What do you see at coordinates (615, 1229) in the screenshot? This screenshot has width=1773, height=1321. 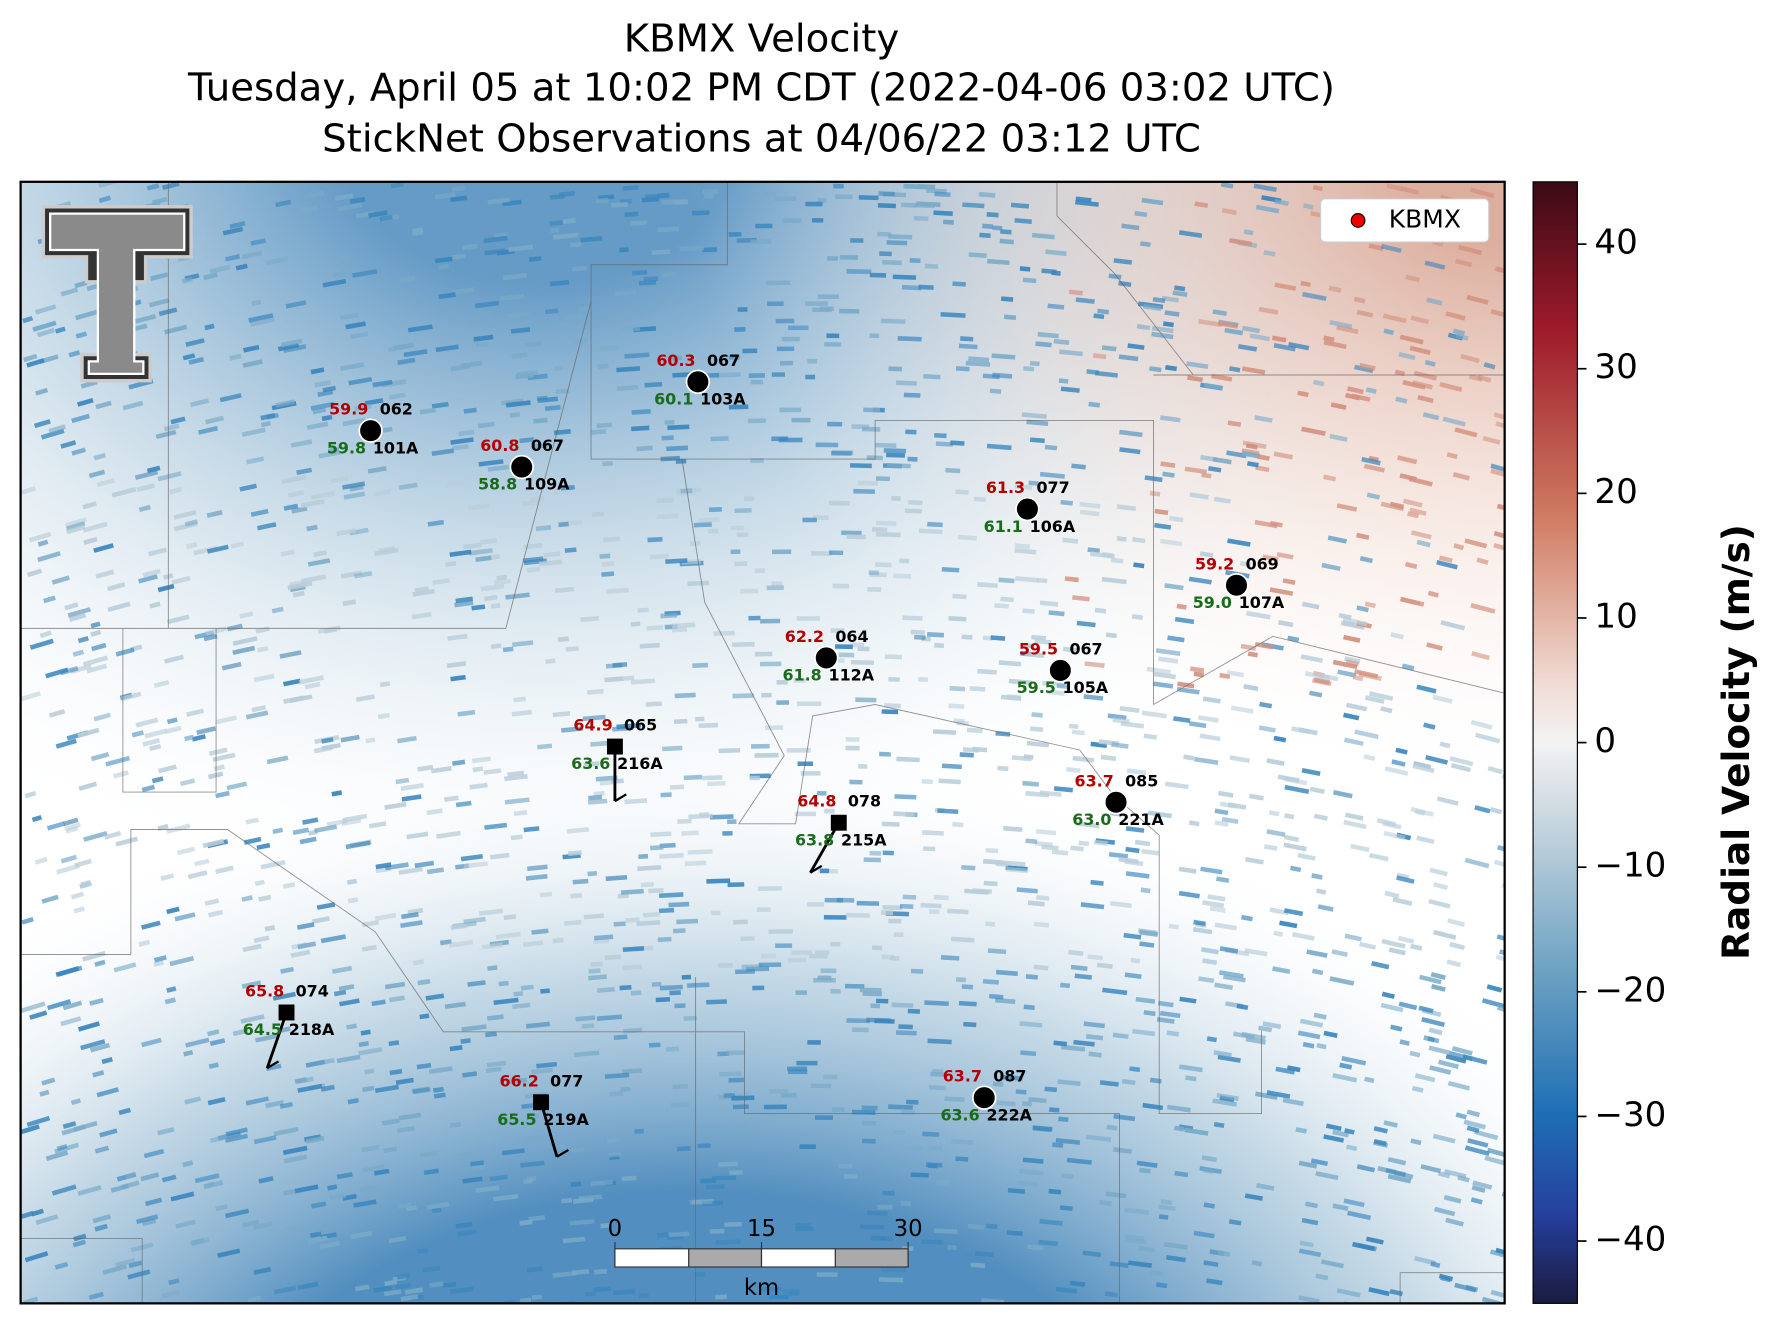 I see `scale-tick-label: 0` at bounding box center [615, 1229].